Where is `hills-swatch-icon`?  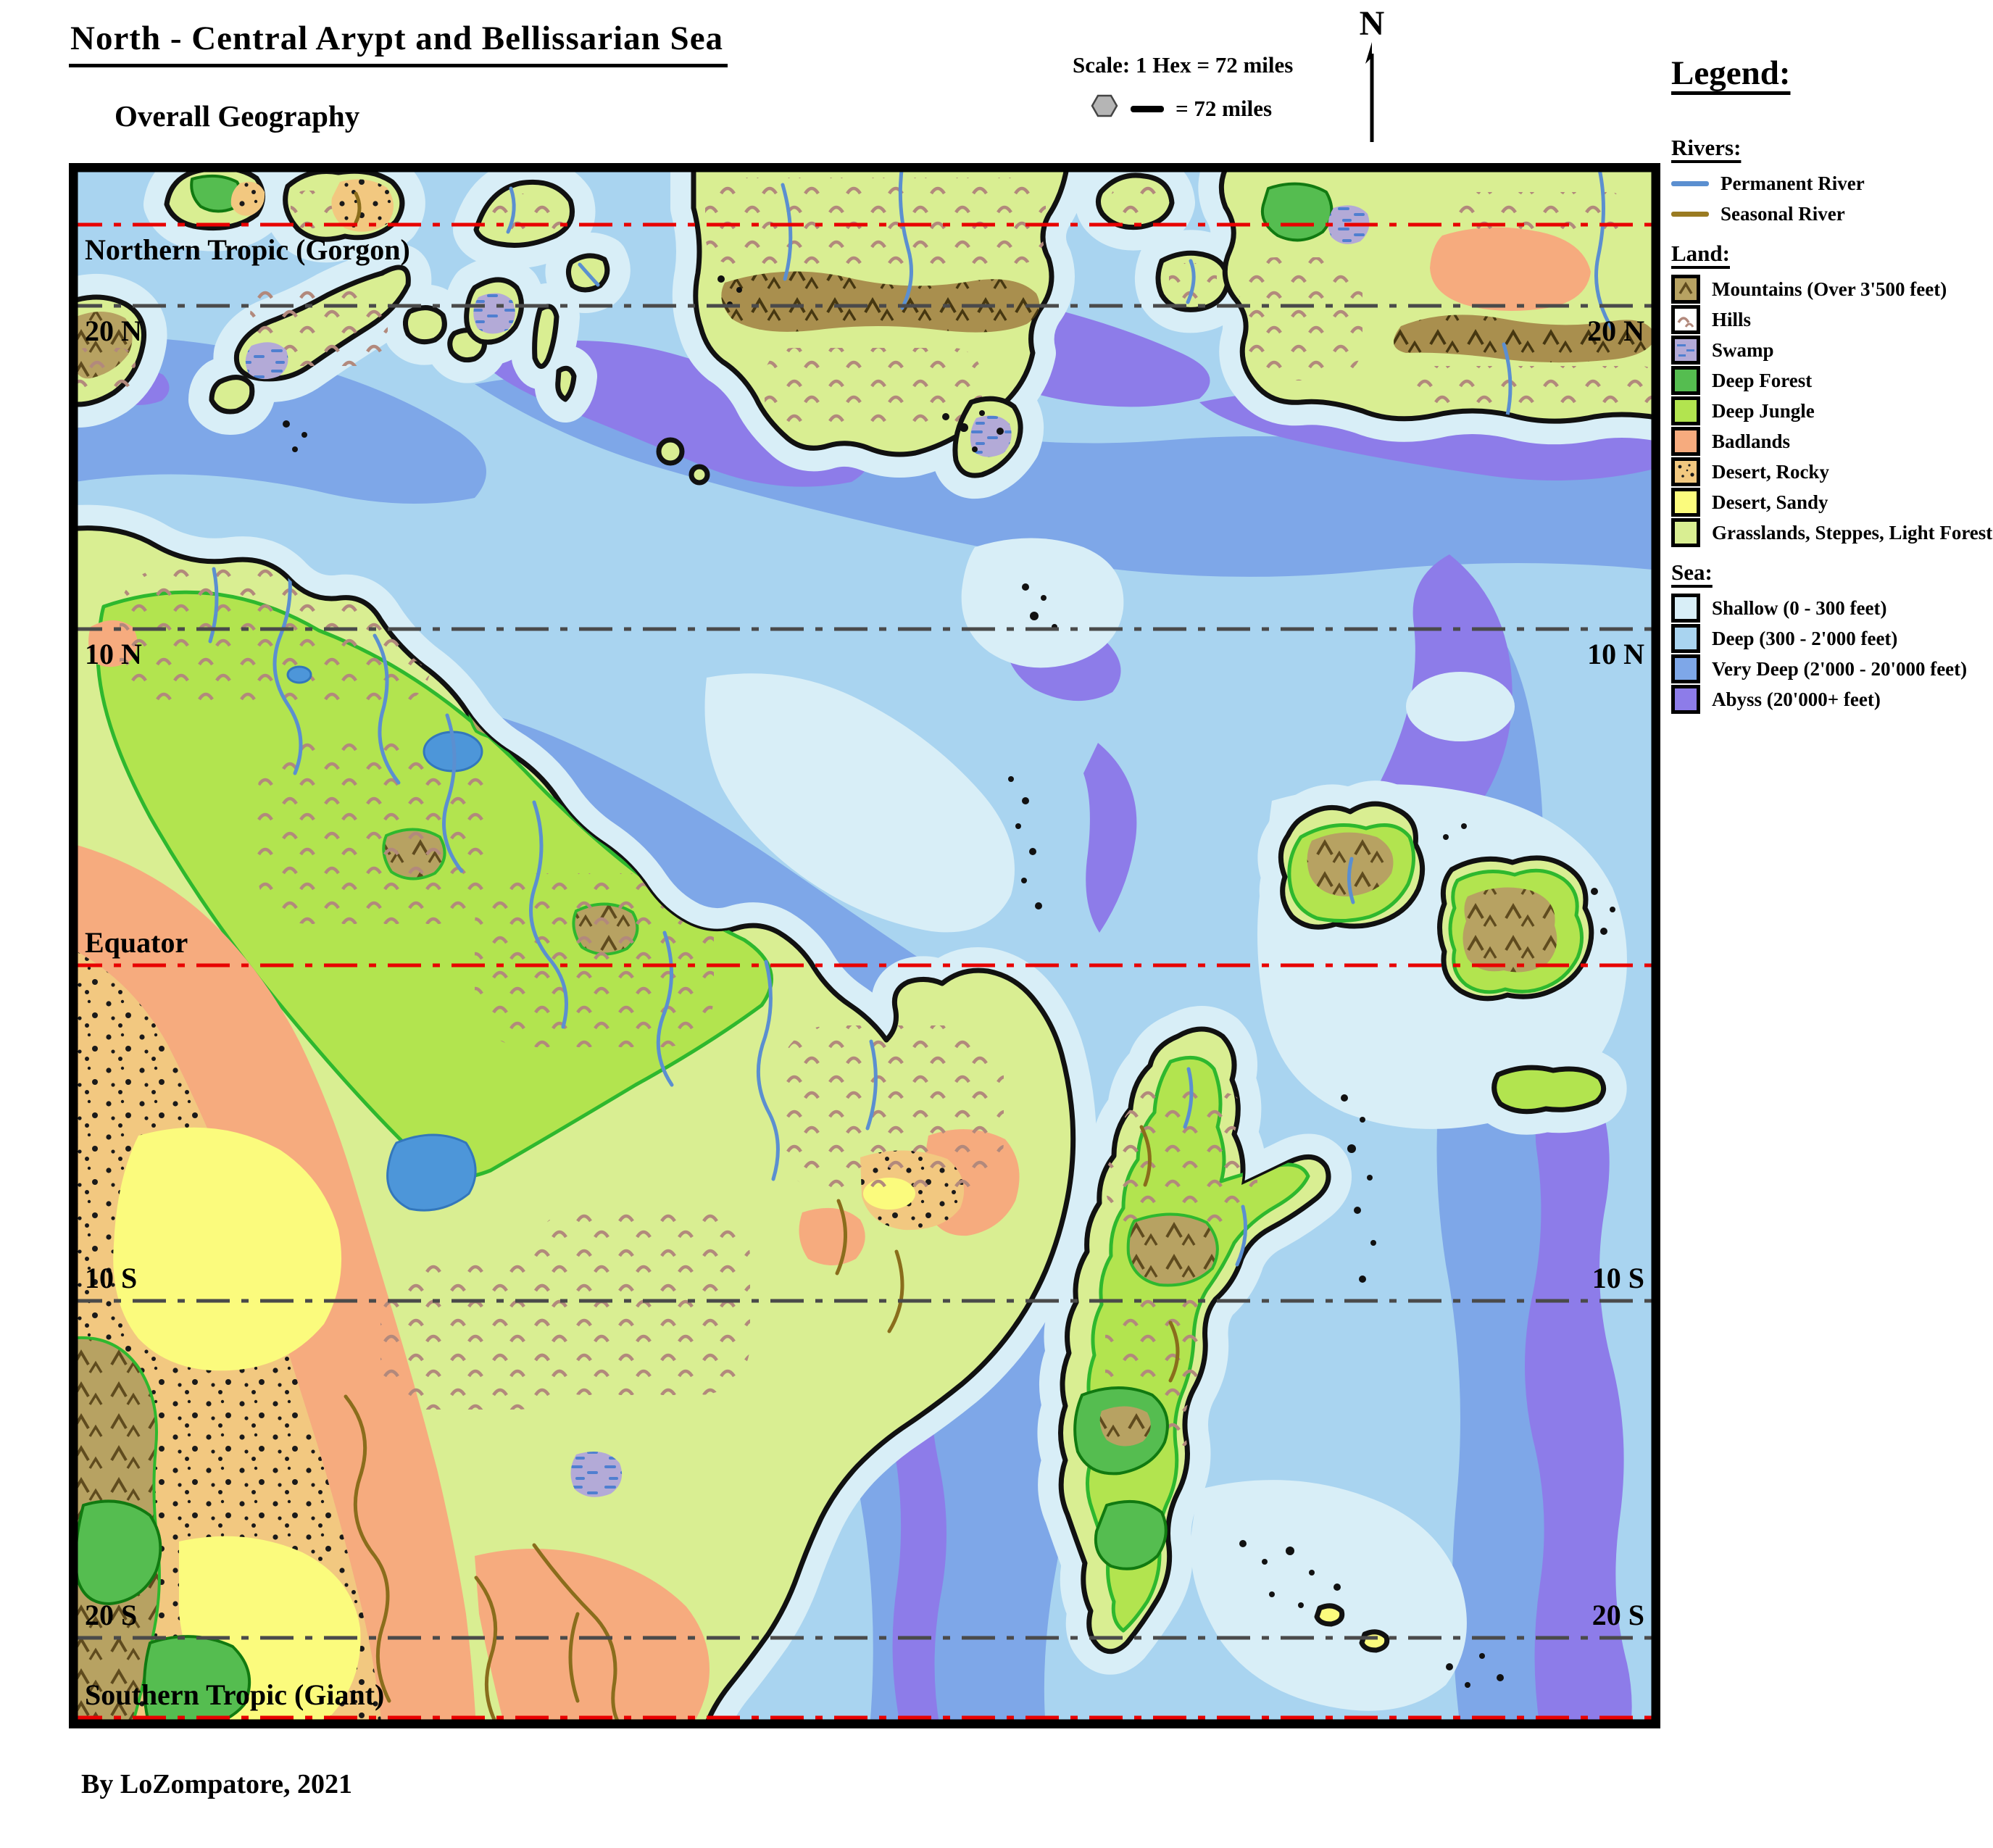
hills-swatch-icon is located at coordinates (1686, 319).